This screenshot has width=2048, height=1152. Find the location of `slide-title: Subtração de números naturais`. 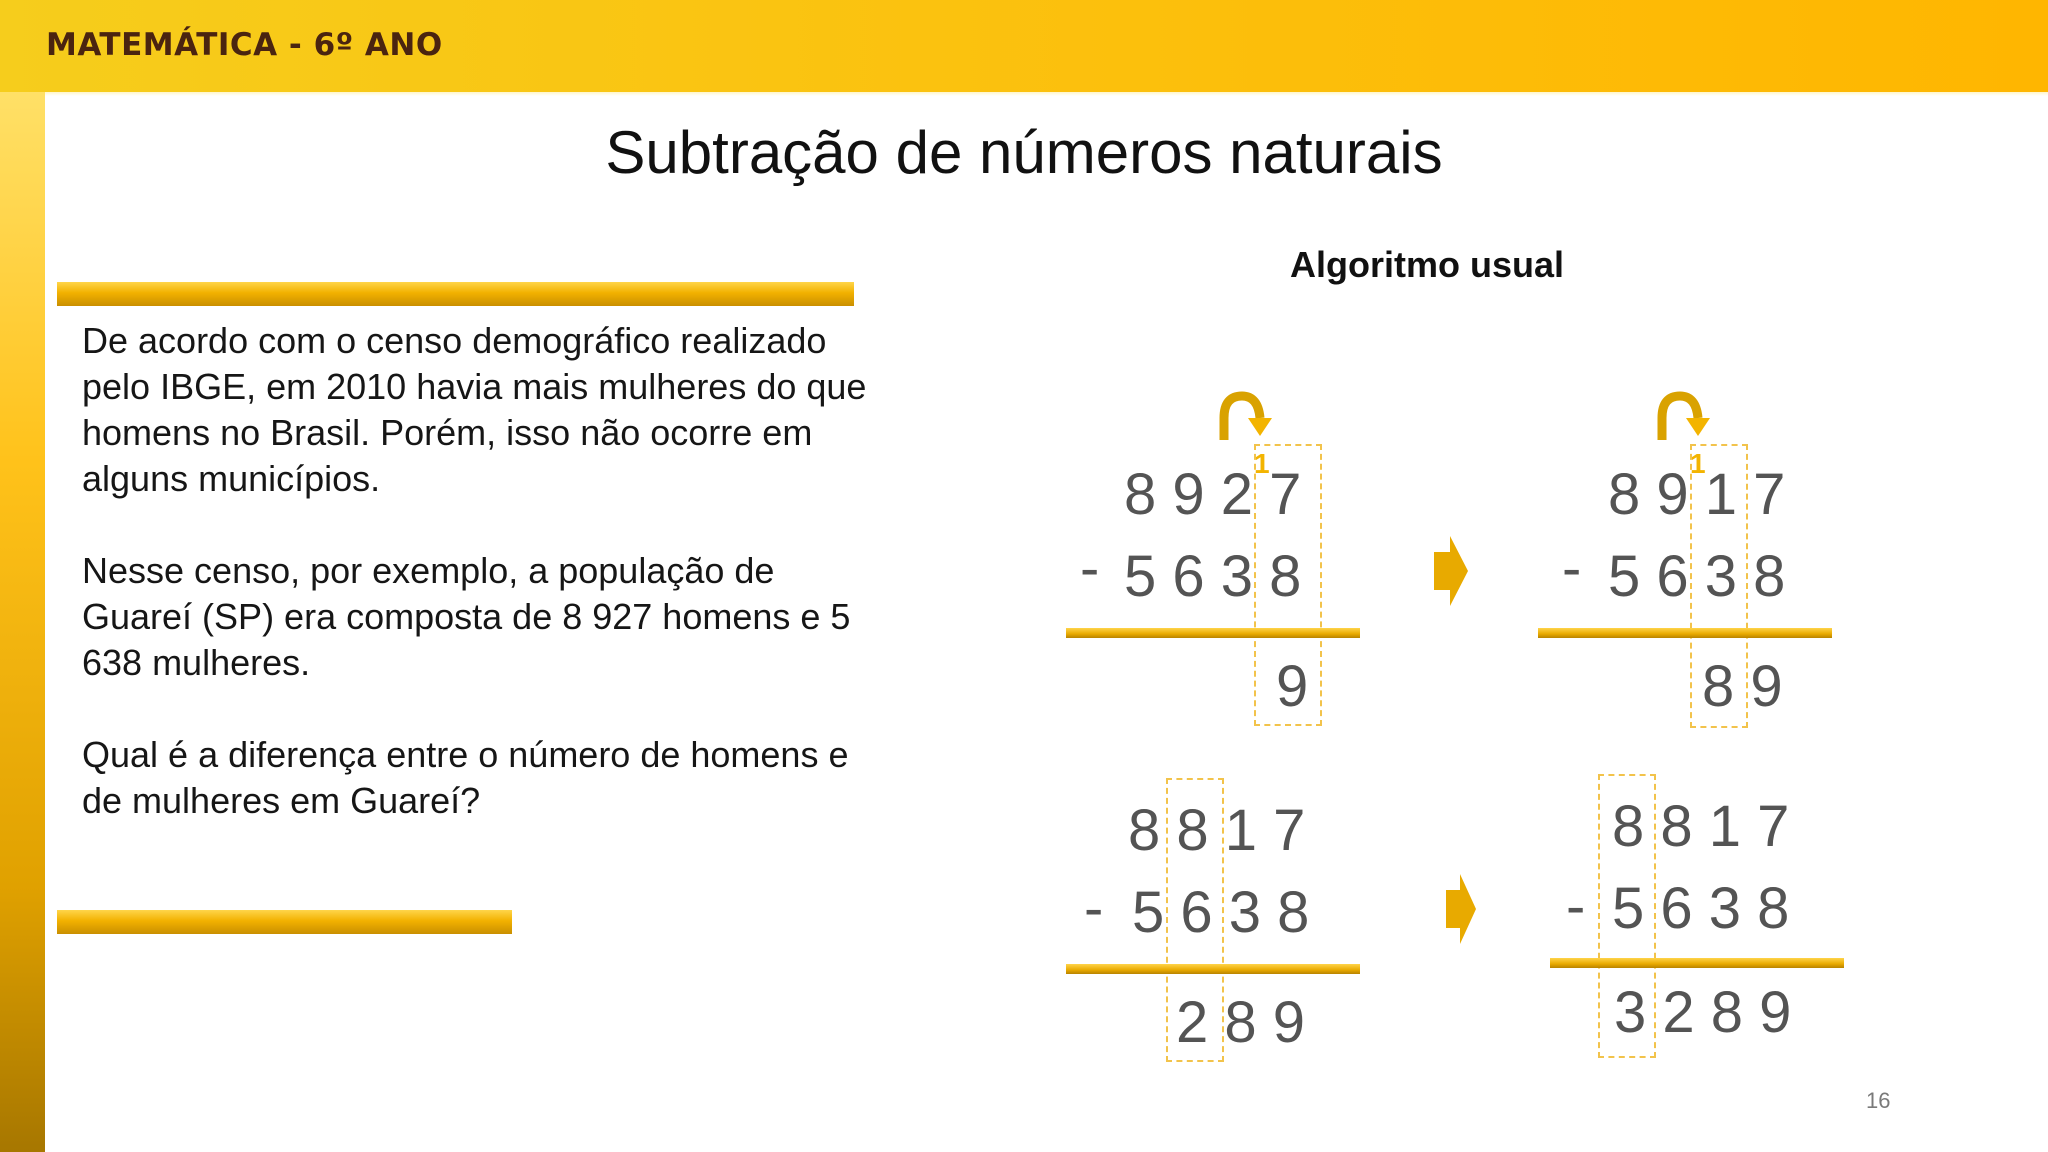

slide-title: Subtração de números naturais is located at coordinates (1024, 152).